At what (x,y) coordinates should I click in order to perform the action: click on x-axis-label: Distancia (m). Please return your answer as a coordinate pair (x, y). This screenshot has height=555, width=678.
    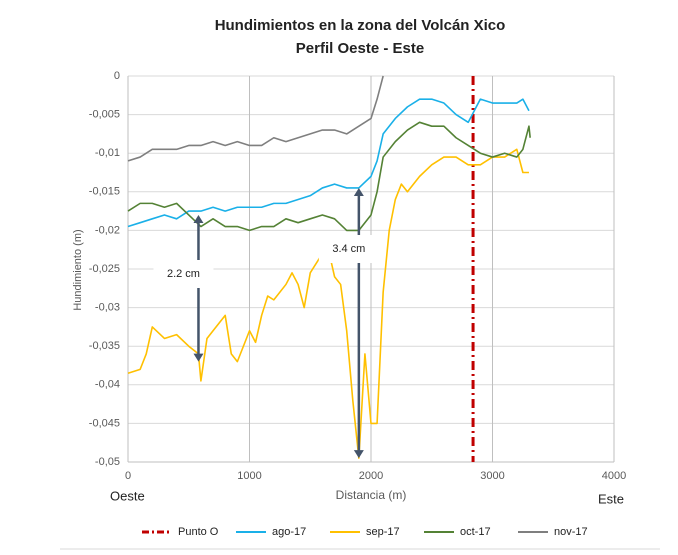
    Looking at the image, I should click on (371, 495).